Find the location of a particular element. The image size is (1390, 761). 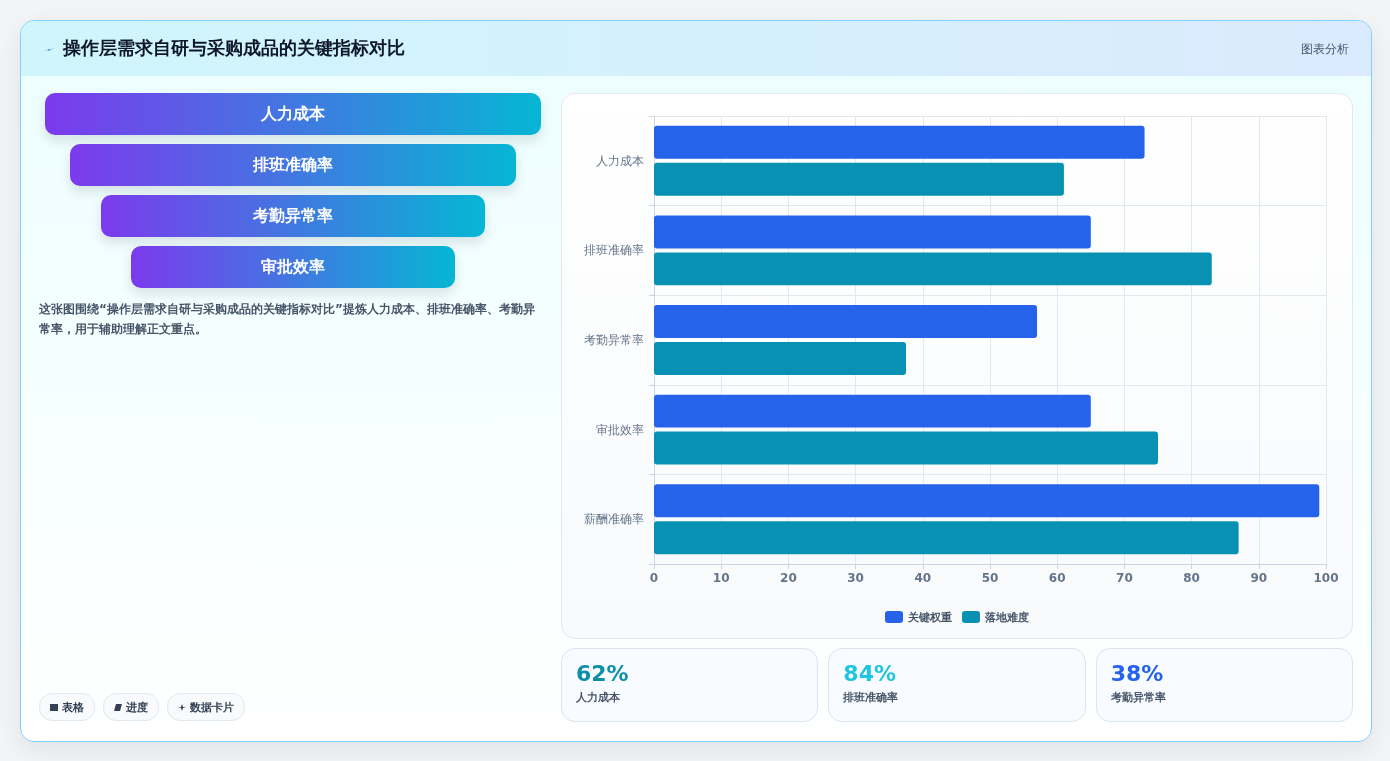

text: 操作层需求自研与采购成品的关键指标对比 is located at coordinates (234, 48).